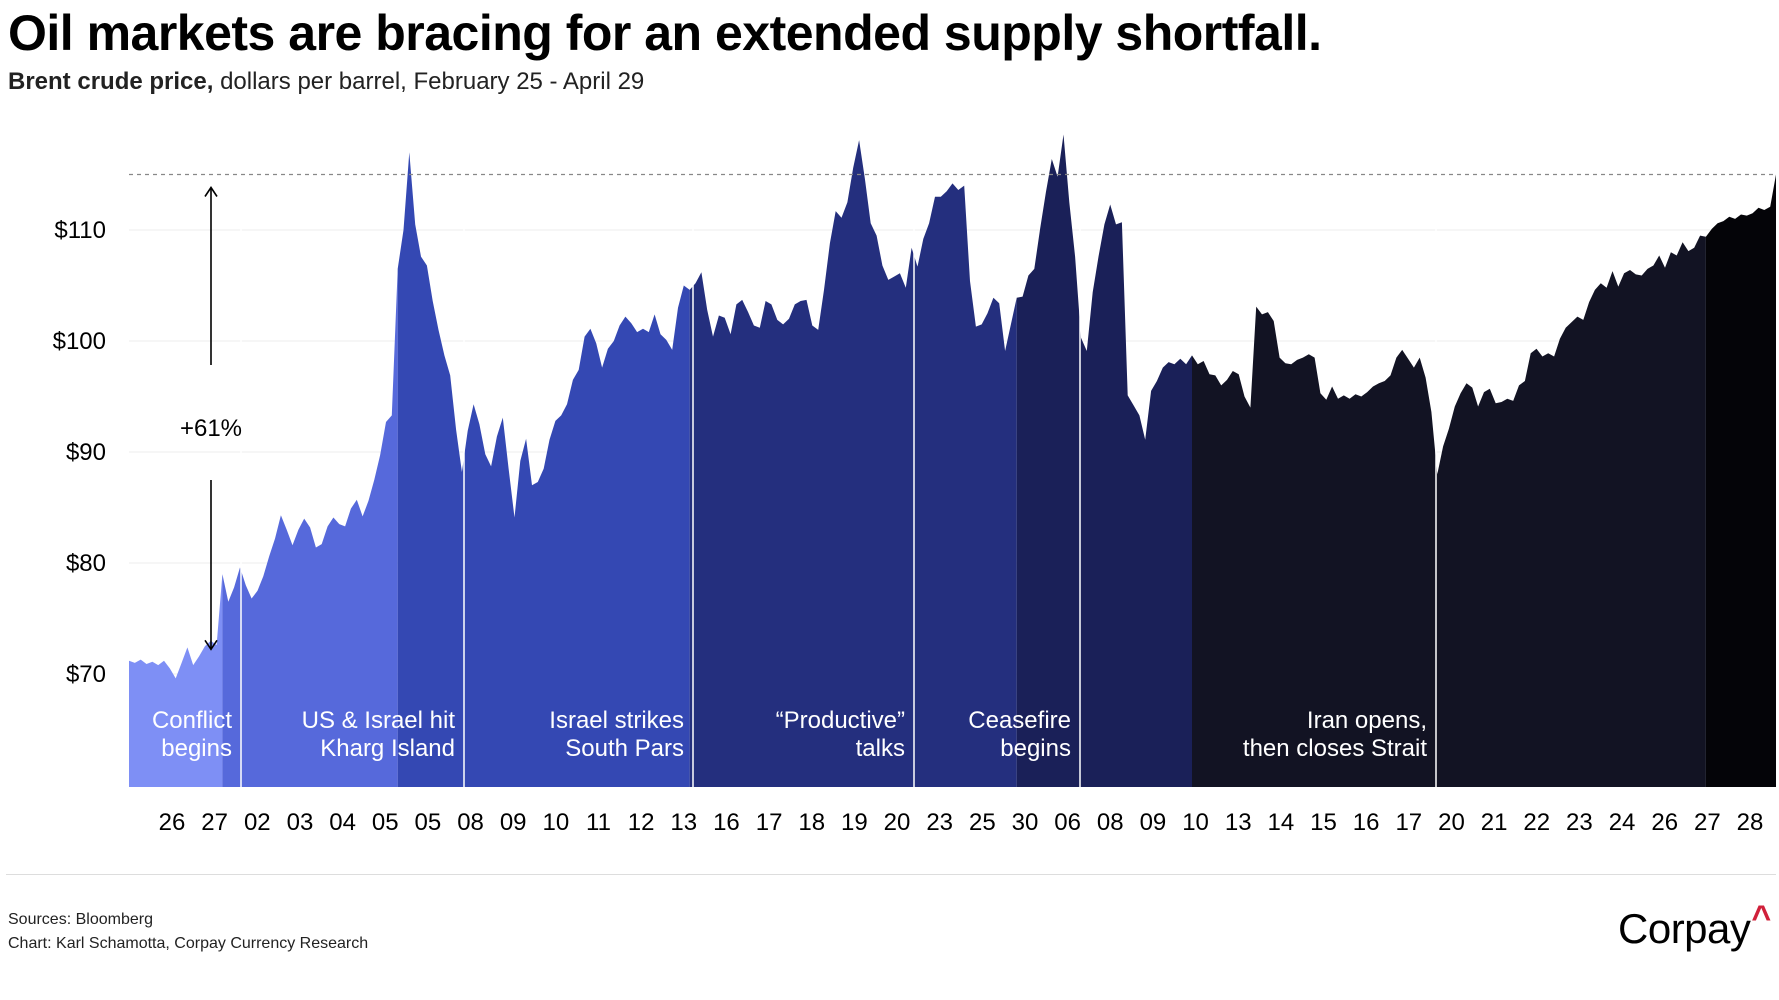 This screenshot has height=1000, width=1779. What do you see at coordinates (300, 822) in the screenshot?
I see `x-tick-label: 03` at bounding box center [300, 822].